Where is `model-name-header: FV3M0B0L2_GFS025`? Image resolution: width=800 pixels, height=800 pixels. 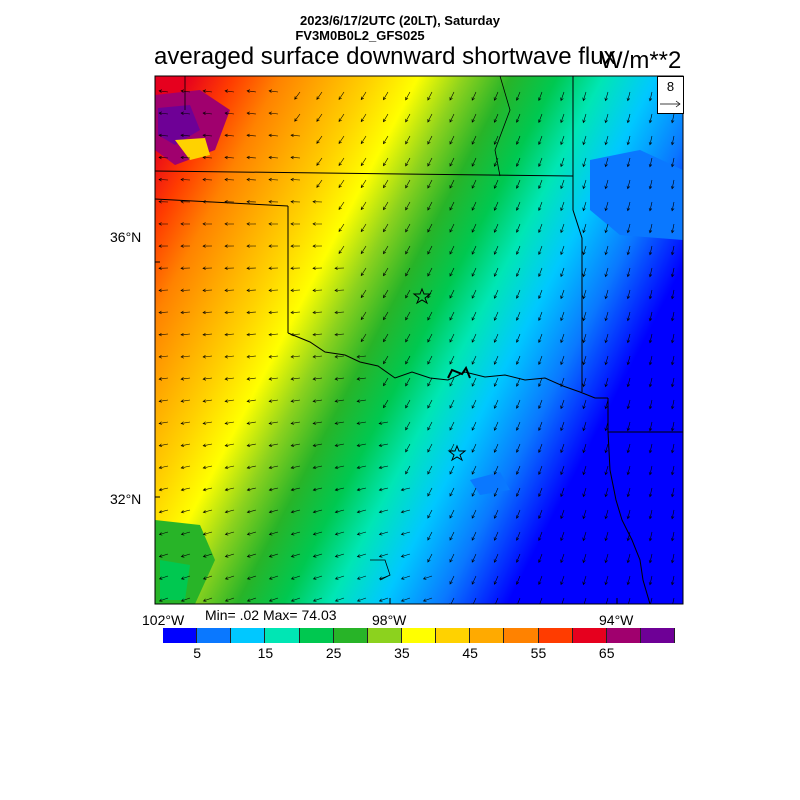 model-name-header: FV3M0B0L2_GFS025 is located at coordinates (360, 35).